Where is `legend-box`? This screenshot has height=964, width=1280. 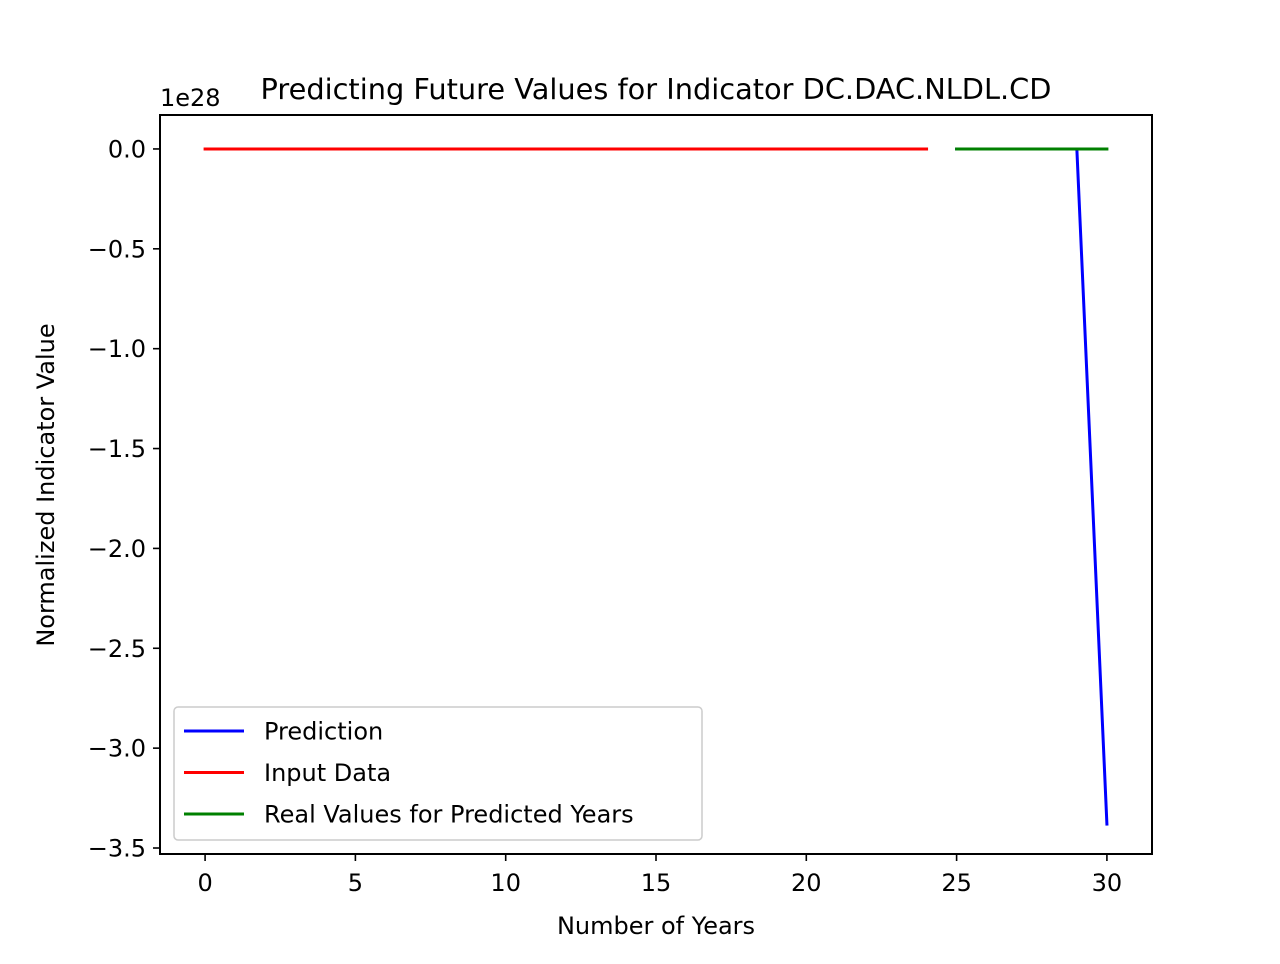 legend-box is located at coordinates (438, 773).